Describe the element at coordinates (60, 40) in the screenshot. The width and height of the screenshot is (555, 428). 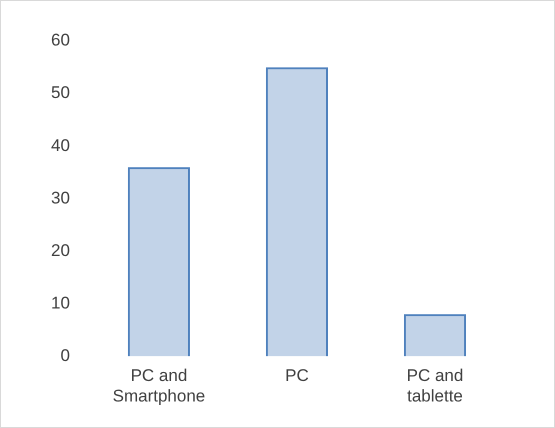
I see `y-tick-label: 60` at that location.